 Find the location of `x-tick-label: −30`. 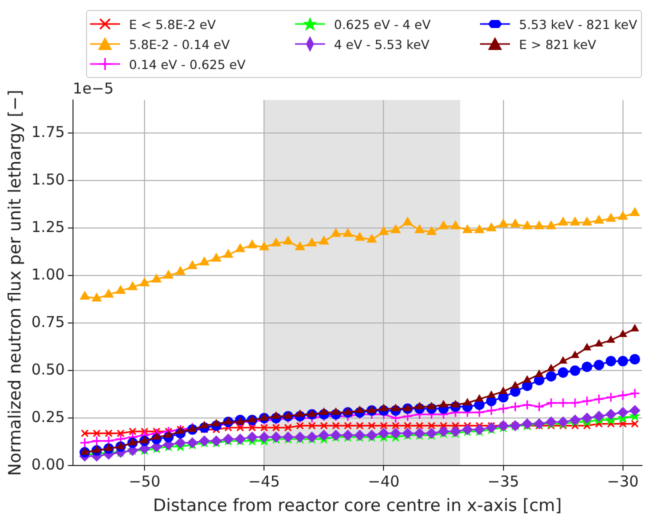

x-tick-label: −30 is located at coordinates (623, 481).